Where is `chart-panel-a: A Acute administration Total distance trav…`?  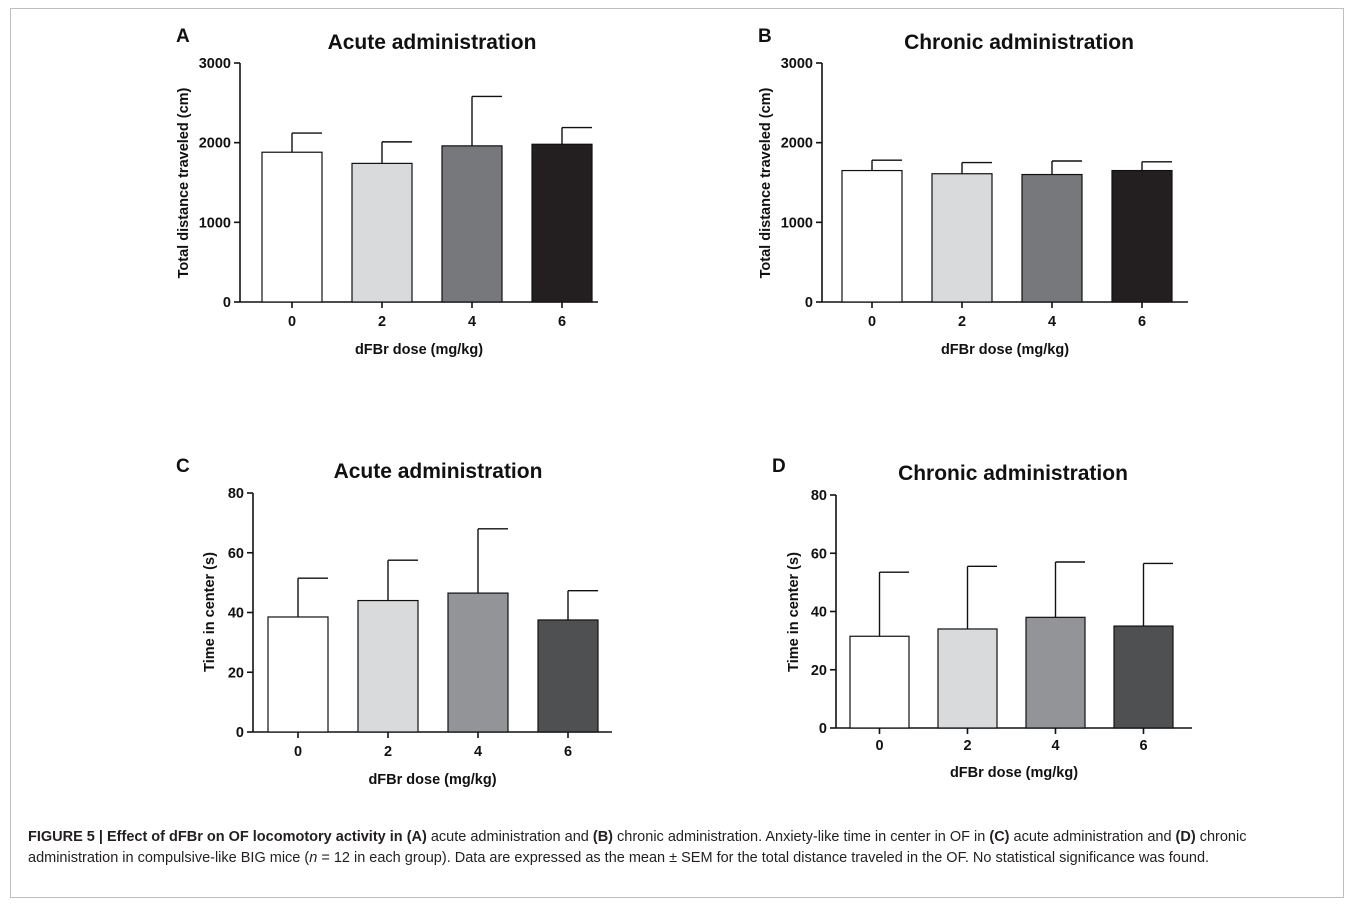
chart-panel-a: A Acute administration Total distance trav… is located at coordinates (387, 192).